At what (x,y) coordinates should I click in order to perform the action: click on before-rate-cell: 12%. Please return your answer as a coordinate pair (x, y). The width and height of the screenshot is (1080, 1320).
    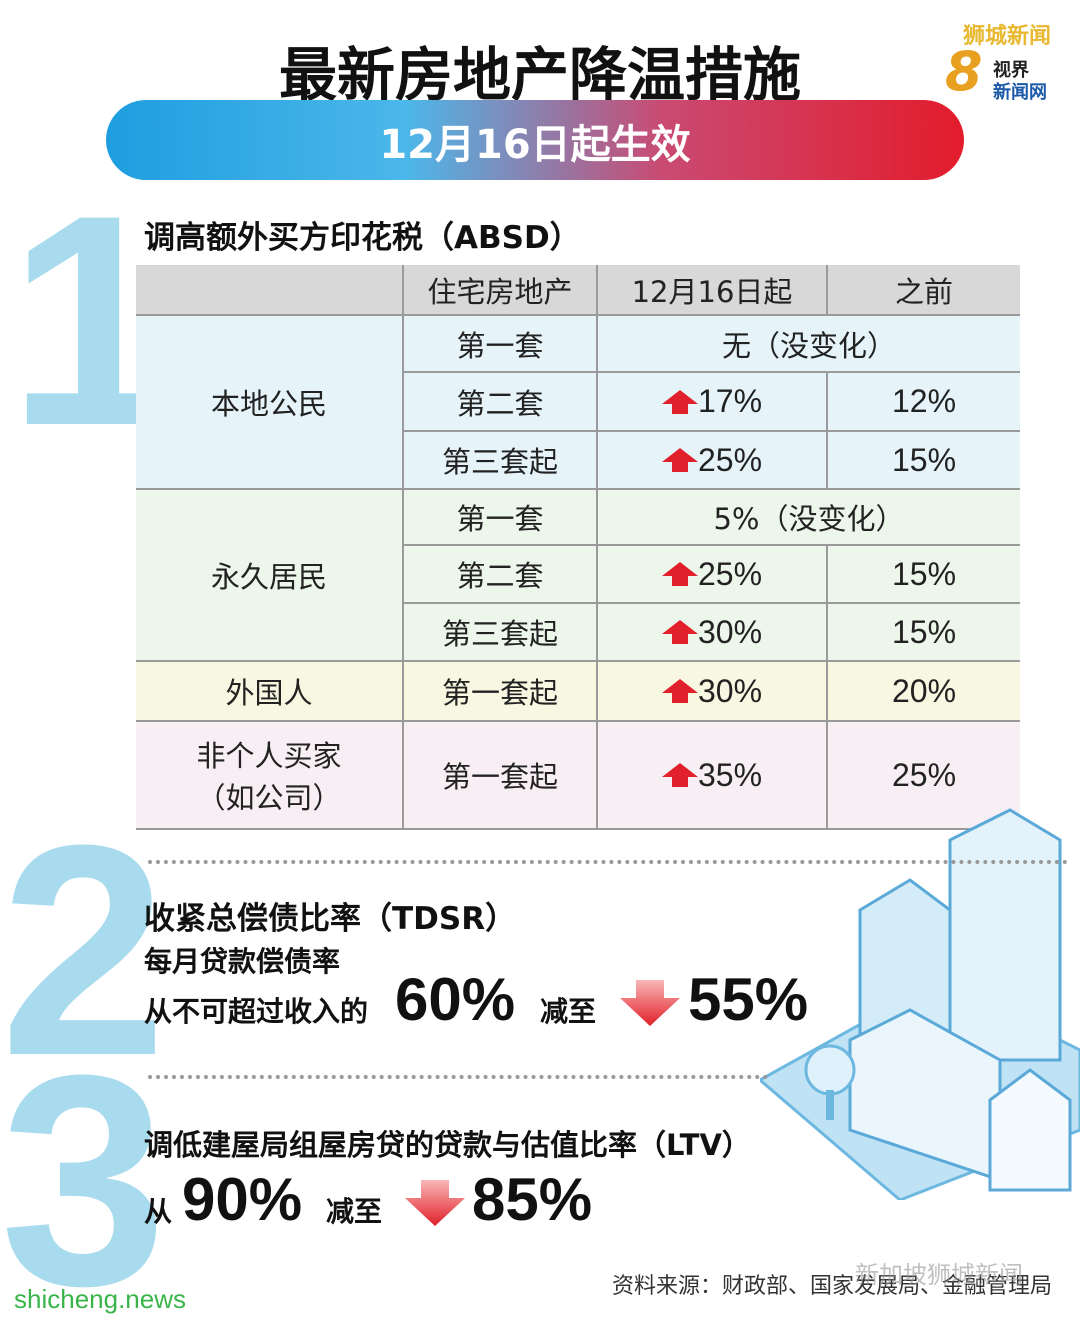
    Looking at the image, I should click on (924, 402).